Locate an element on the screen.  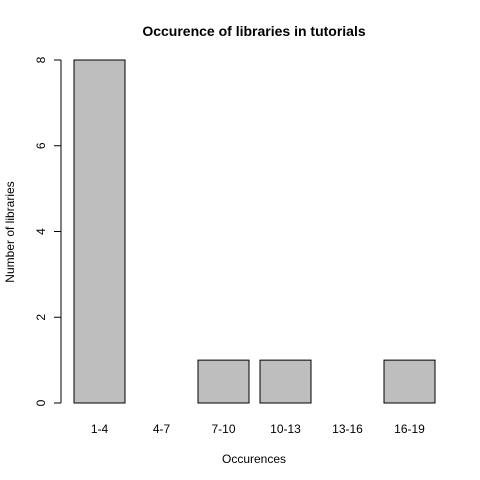
x-tick-label: 4-7 is located at coordinates (162, 429).